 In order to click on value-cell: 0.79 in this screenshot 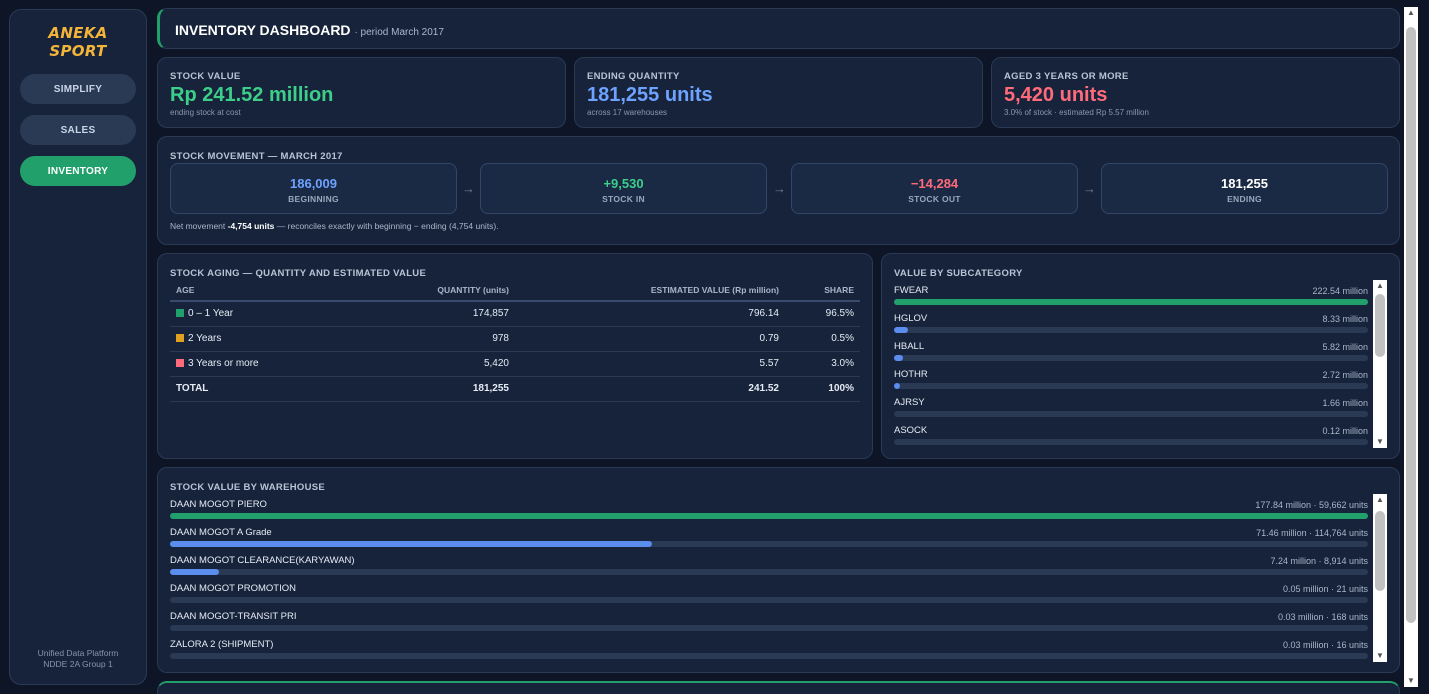, I will do `click(650, 339)`.